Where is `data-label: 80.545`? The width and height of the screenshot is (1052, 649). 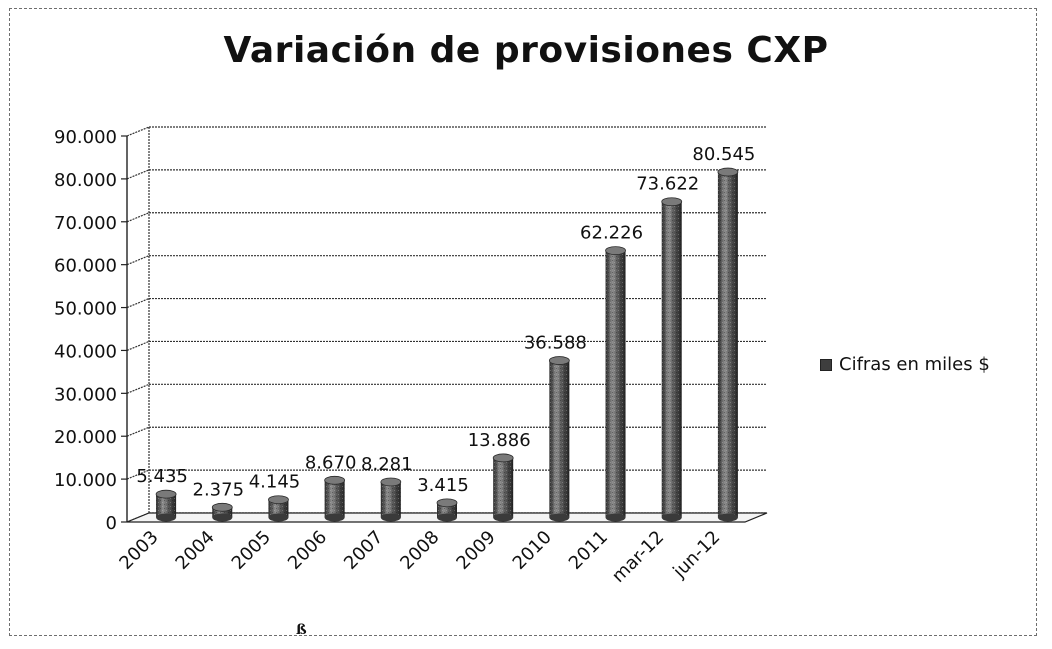
data-label: 80.545 is located at coordinates (723, 154).